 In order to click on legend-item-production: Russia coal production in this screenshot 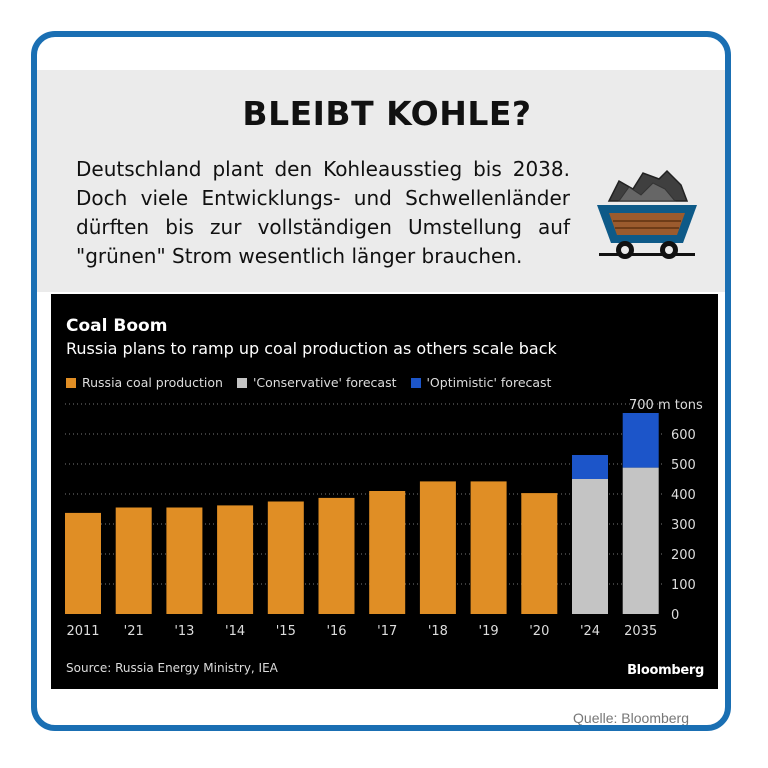, I will do `click(144, 382)`.